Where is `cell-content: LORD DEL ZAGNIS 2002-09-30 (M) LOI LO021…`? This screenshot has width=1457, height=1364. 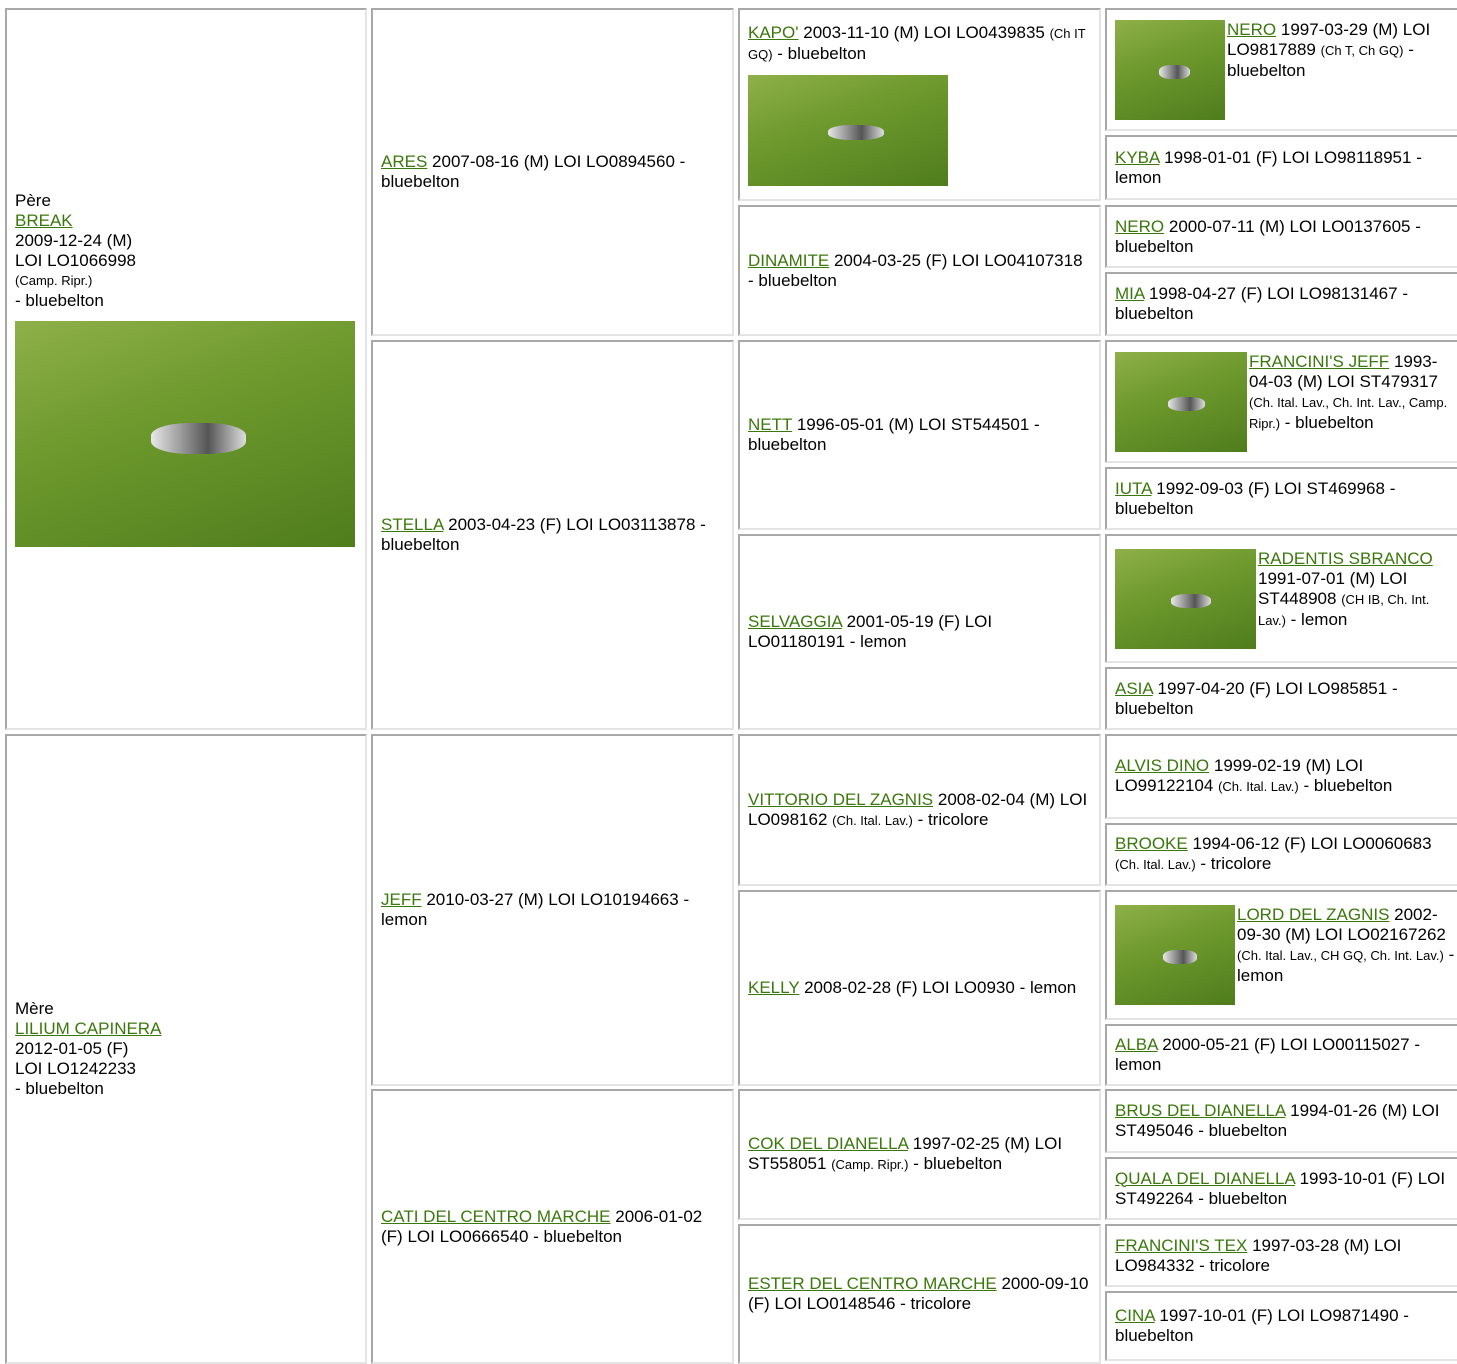 cell-content: LORD DEL ZAGNIS 2002-09-30 (M) LOI LO021… is located at coordinates (1285, 955).